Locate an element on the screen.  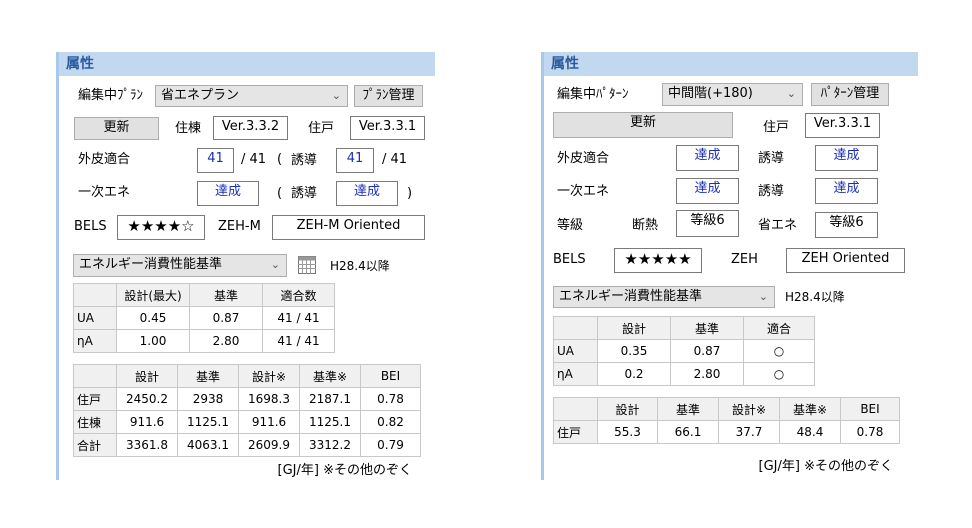
row-header: 住棟 is located at coordinates (95, 422).